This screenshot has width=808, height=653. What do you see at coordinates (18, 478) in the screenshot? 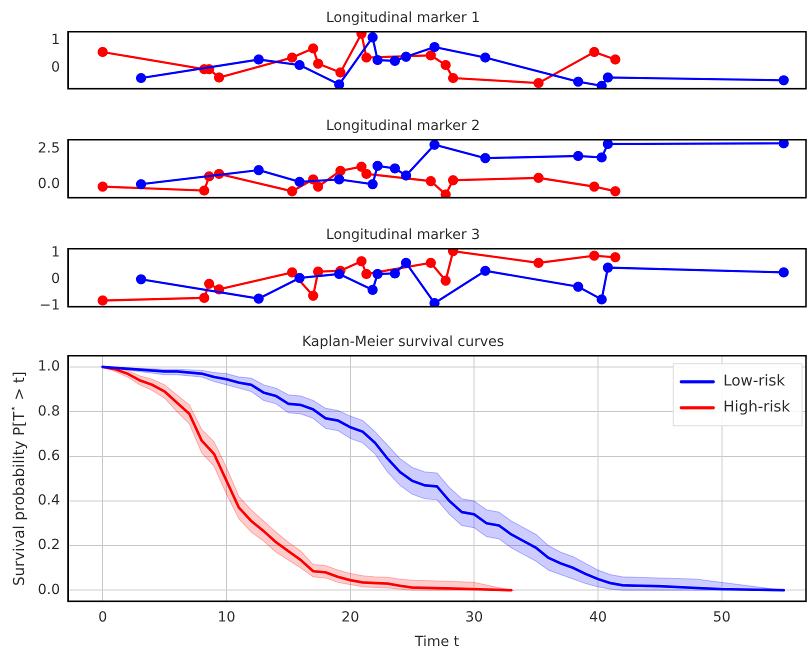
I see `y-axis-title: Survival probability P[T⋆ > t]` at bounding box center [18, 478].